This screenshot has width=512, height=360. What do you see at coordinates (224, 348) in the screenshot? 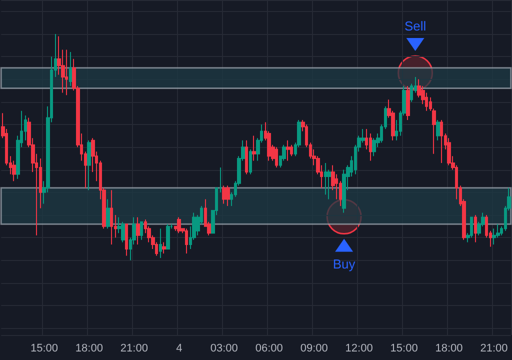
I see `x-tick-label: 03:00` at bounding box center [224, 348].